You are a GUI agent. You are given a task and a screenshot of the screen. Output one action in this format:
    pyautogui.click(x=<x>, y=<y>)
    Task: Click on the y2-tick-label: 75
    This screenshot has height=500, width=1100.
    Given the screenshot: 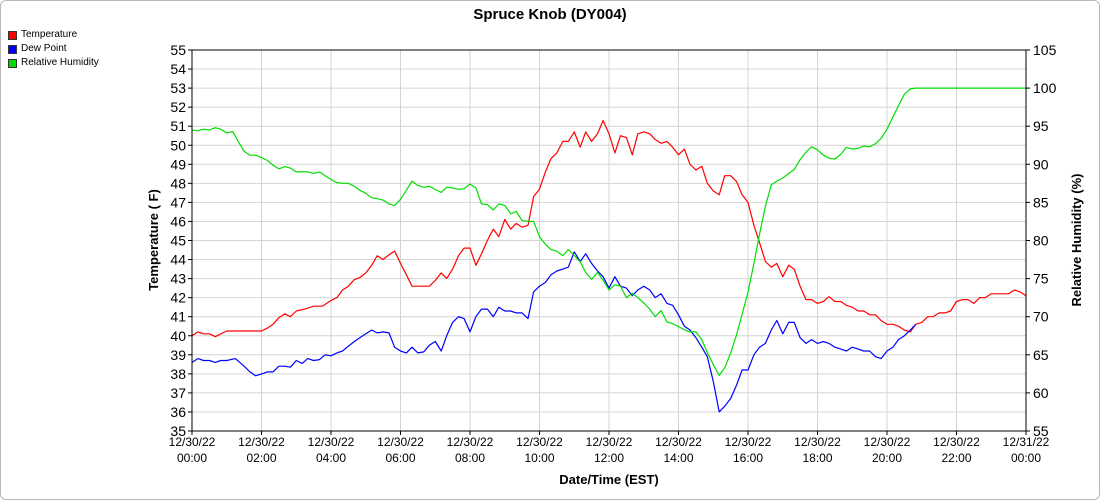 What is the action you would take?
    pyautogui.click(x=1041, y=279)
    